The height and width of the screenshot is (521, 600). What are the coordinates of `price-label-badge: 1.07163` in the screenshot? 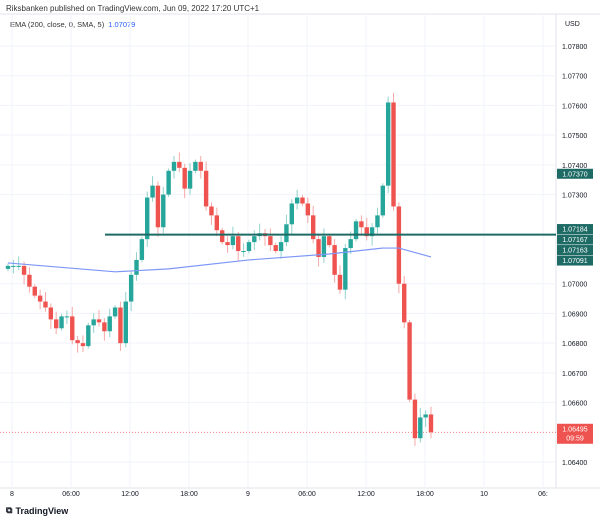 It's located at (575, 250).